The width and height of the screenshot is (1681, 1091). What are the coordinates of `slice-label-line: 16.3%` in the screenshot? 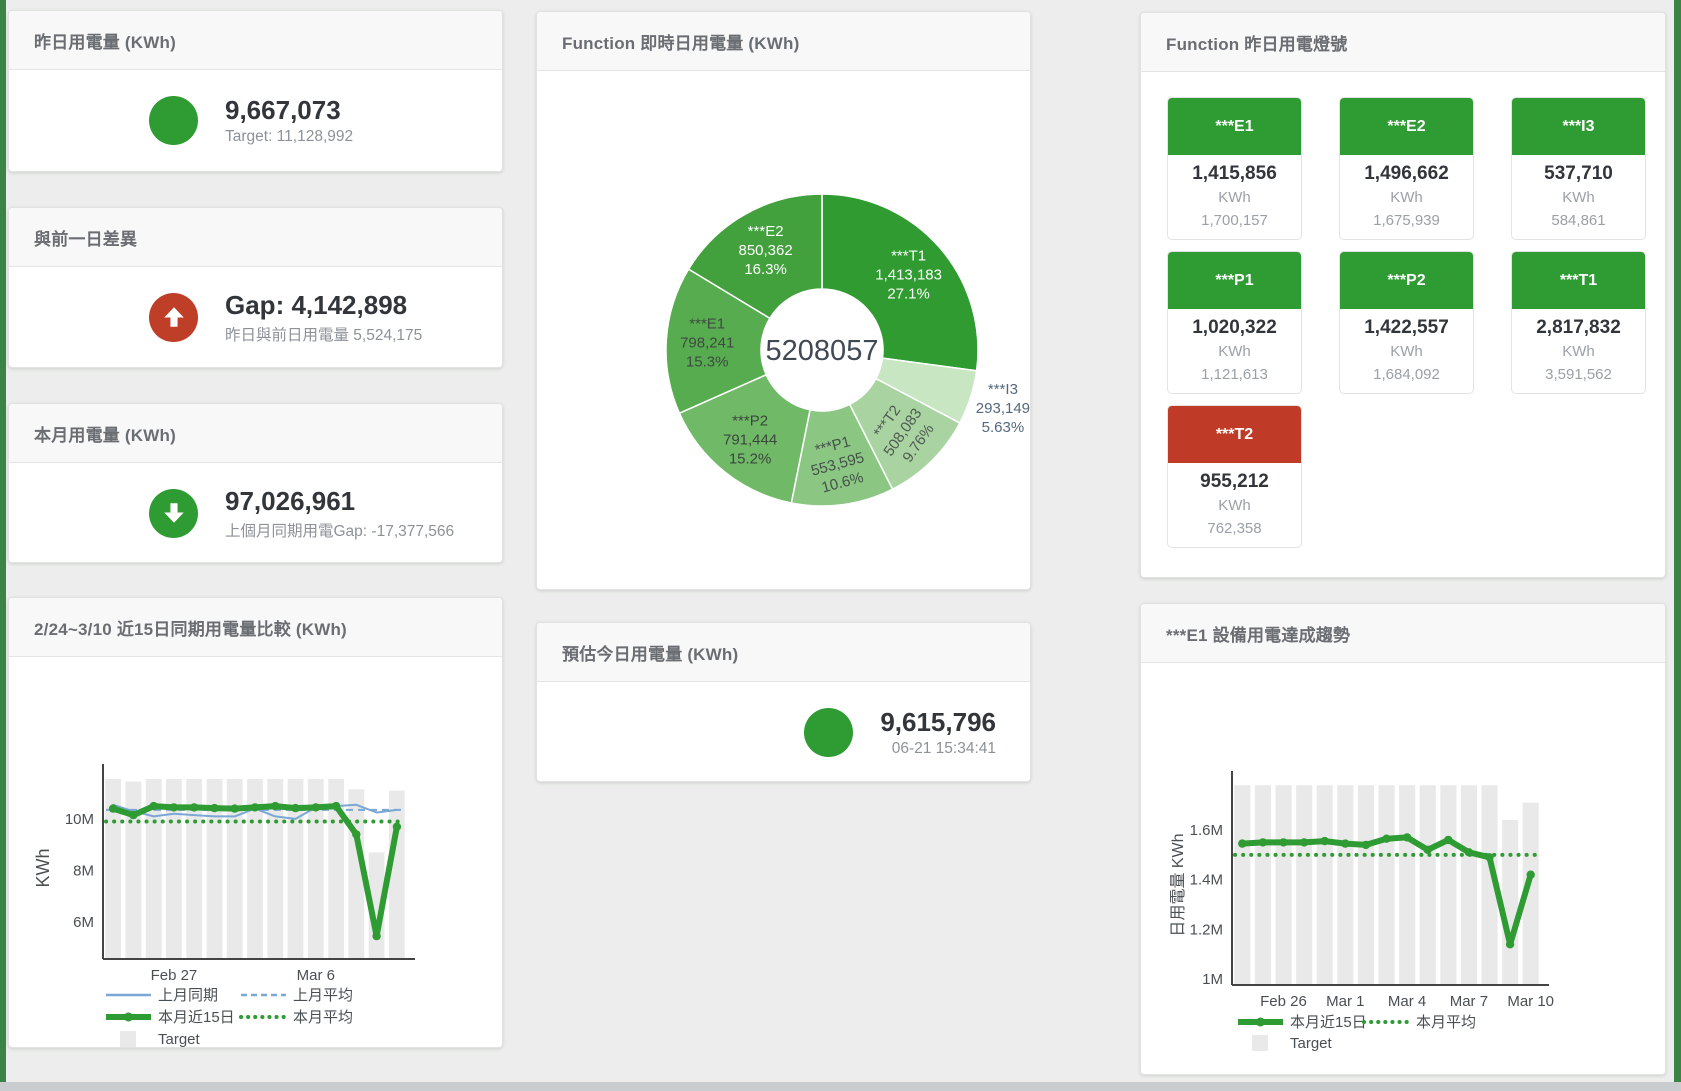 It's located at (765, 269).